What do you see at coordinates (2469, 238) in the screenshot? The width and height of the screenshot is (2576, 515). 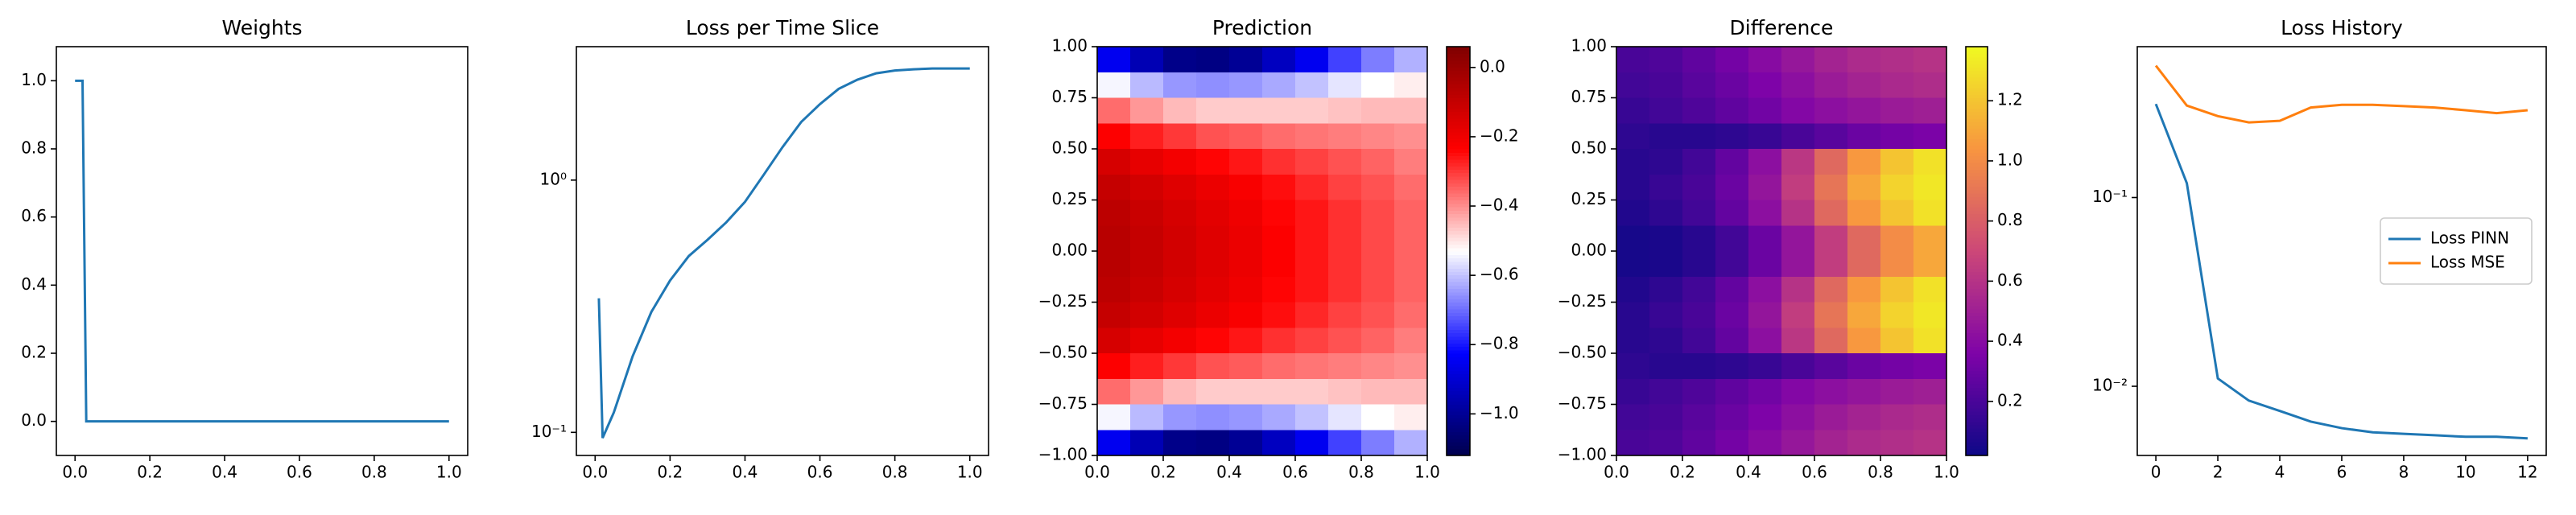 I see `legend-label: Loss PINN` at bounding box center [2469, 238].